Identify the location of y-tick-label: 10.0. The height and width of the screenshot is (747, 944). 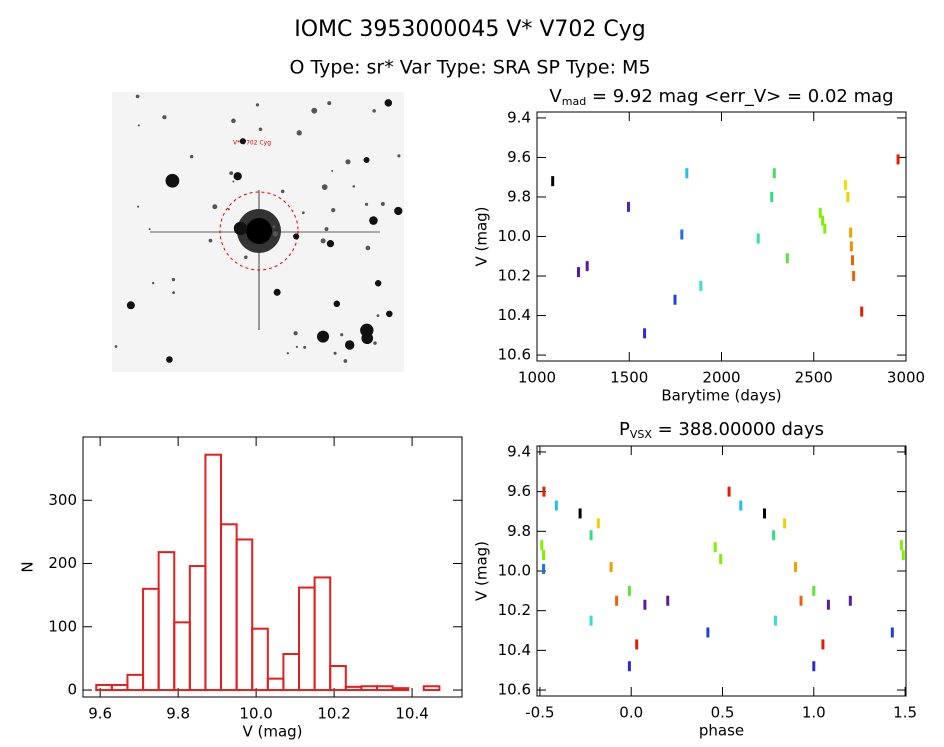
(514, 236).